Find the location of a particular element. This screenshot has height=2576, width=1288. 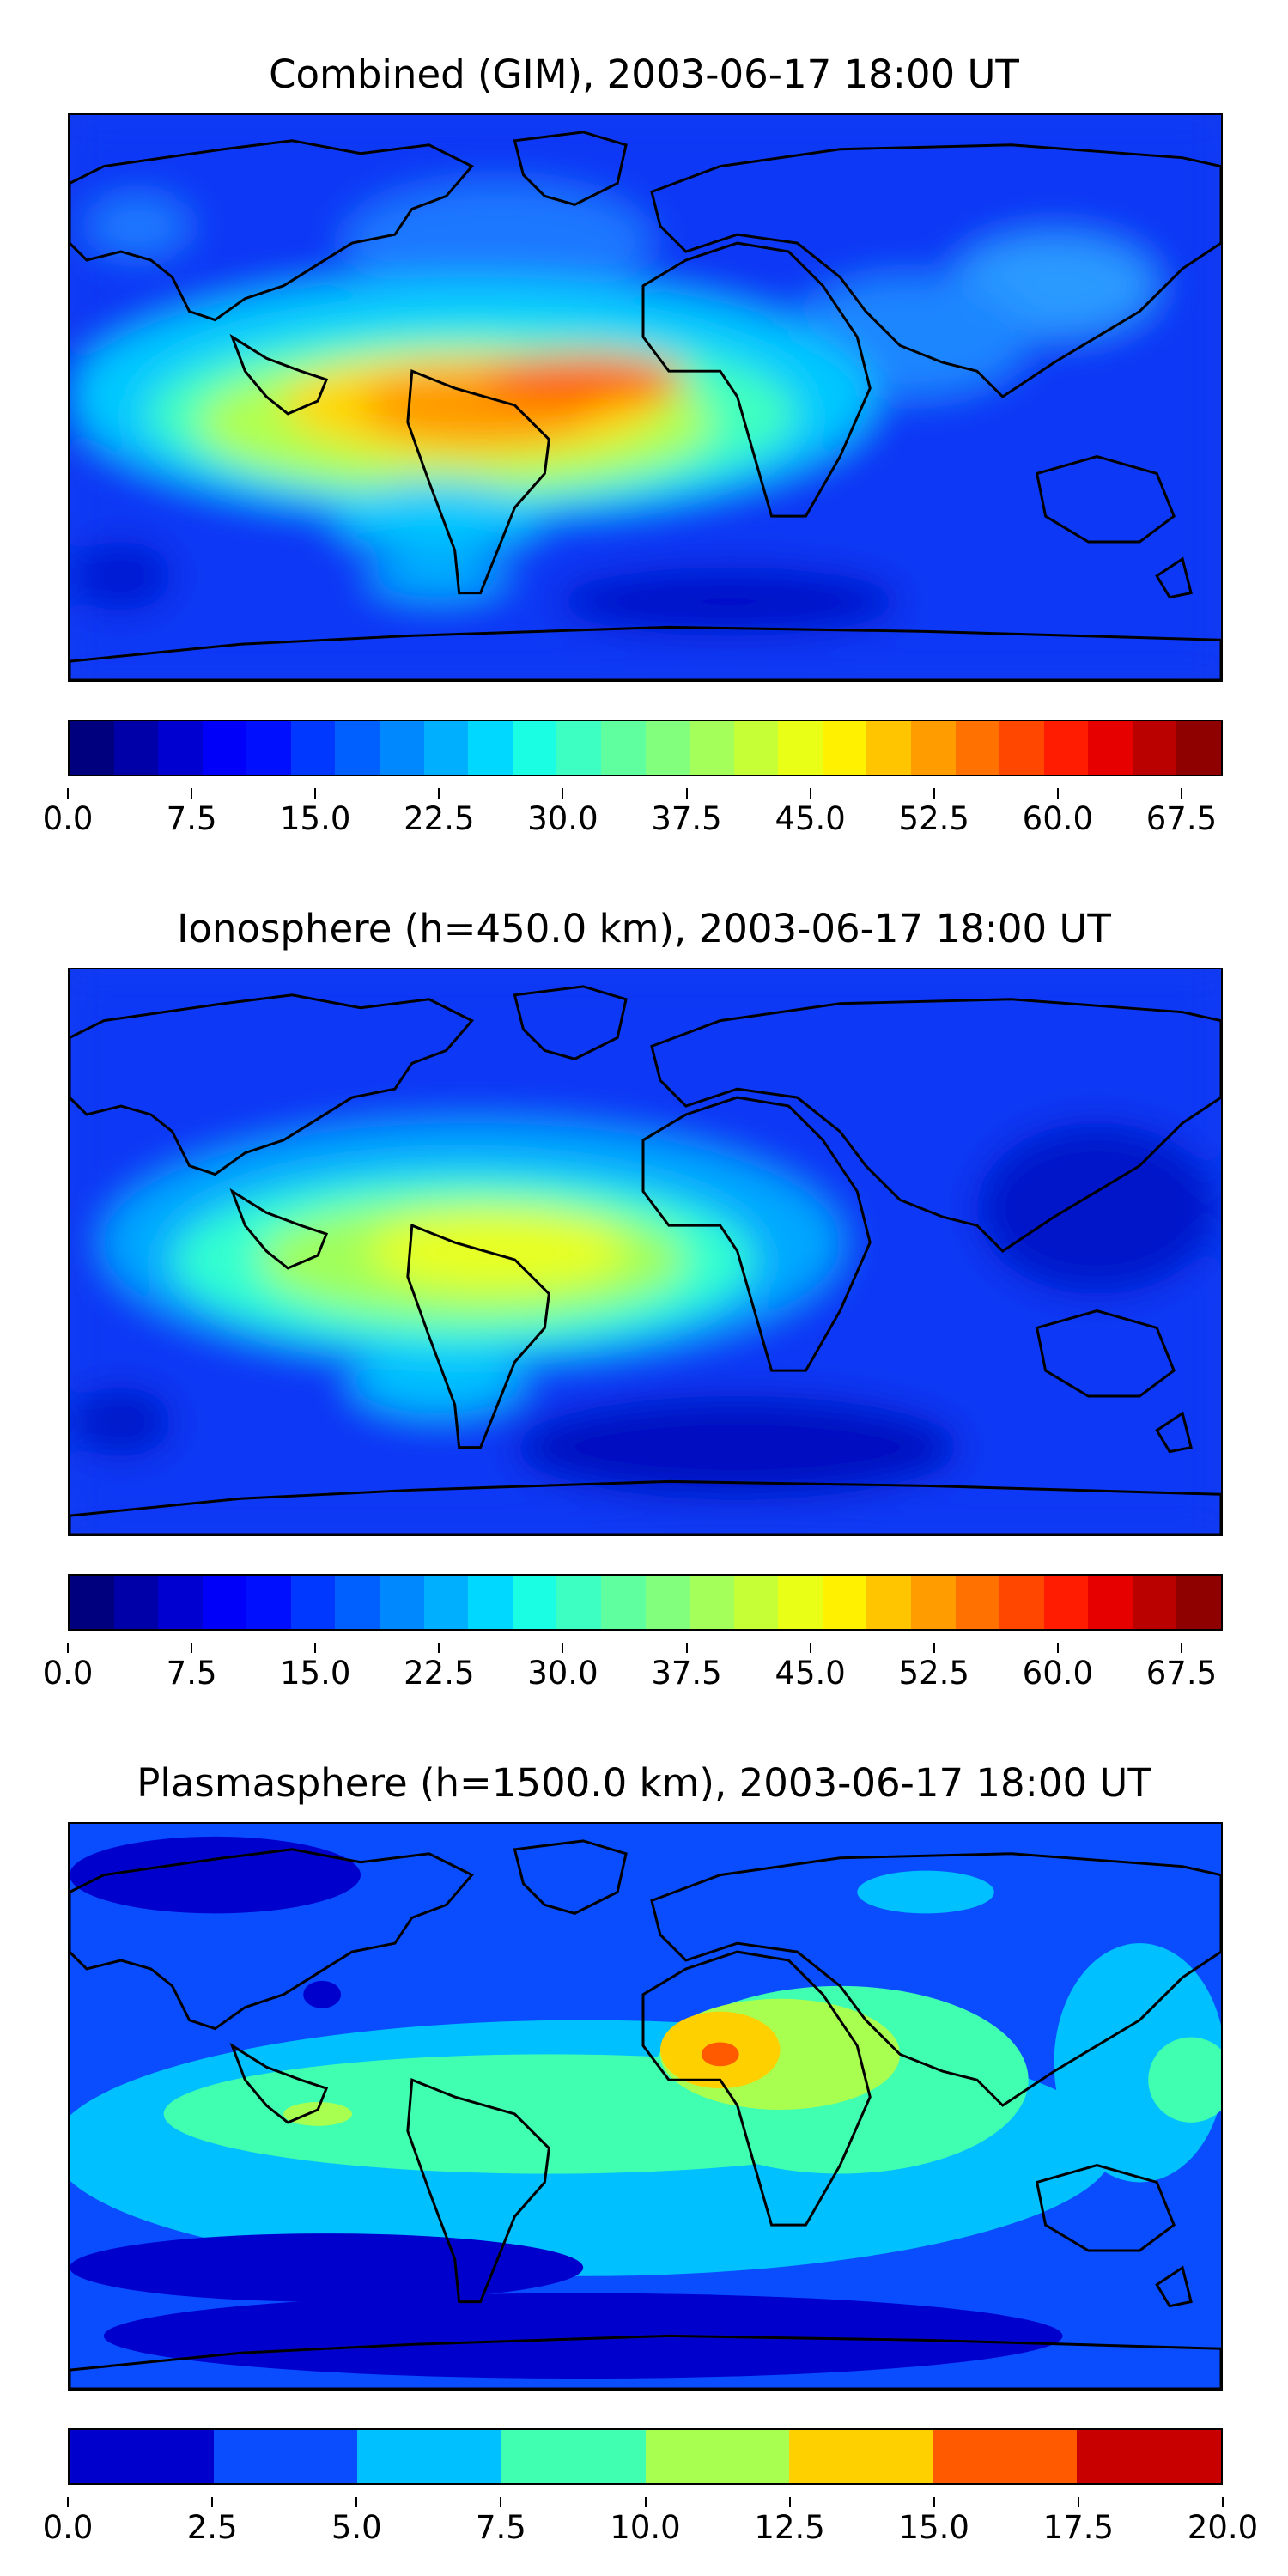

colorbar-combined is located at coordinates (645, 748).